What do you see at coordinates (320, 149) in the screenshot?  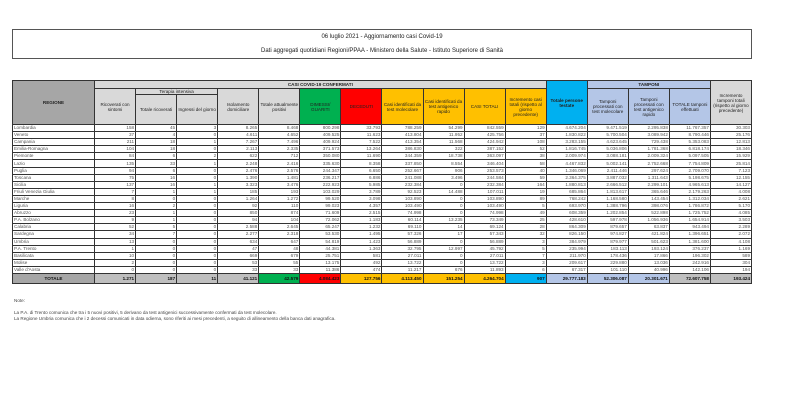 I see `cell-6: 371.573` at bounding box center [320, 149].